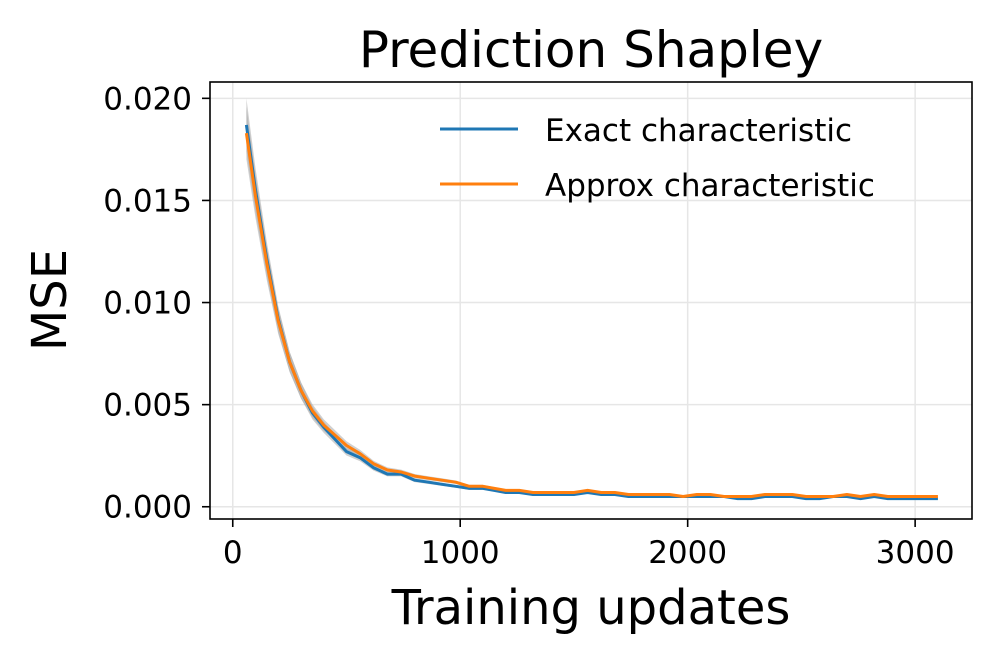  Describe the element at coordinates (50, 300) in the screenshot. I see `y-axis-label: MSE` at that location.